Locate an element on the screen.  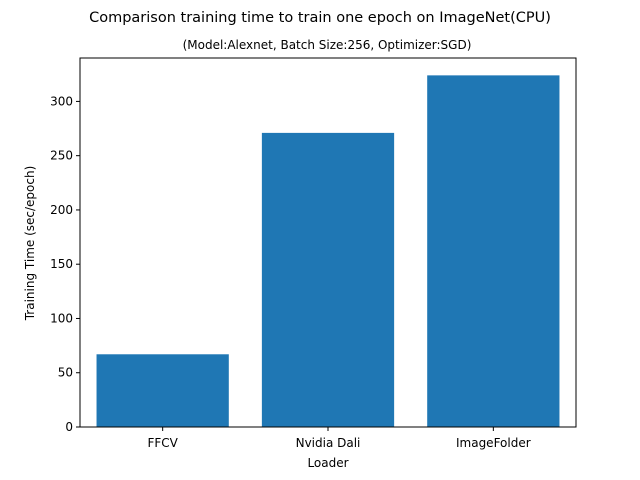
bar-ffcv is located at coordinates (162, 390).